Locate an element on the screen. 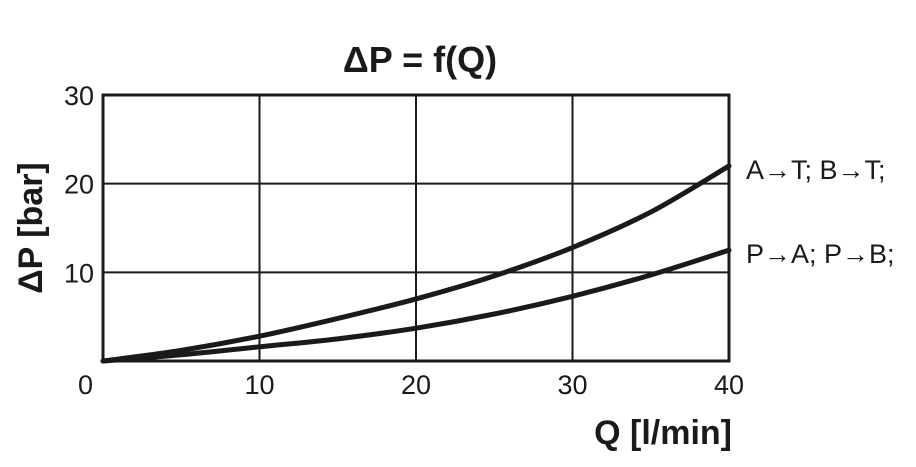 The width and height of the screenshot is (916, 467). y-tick-label: 20 is located at coordinates (79, 185).